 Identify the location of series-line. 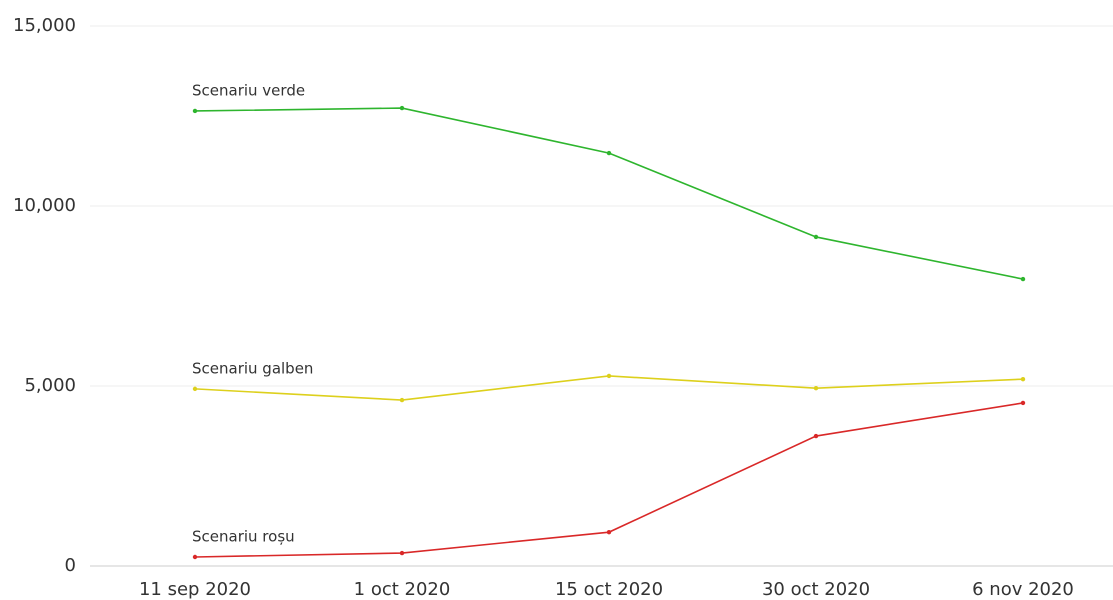
(609, 388).